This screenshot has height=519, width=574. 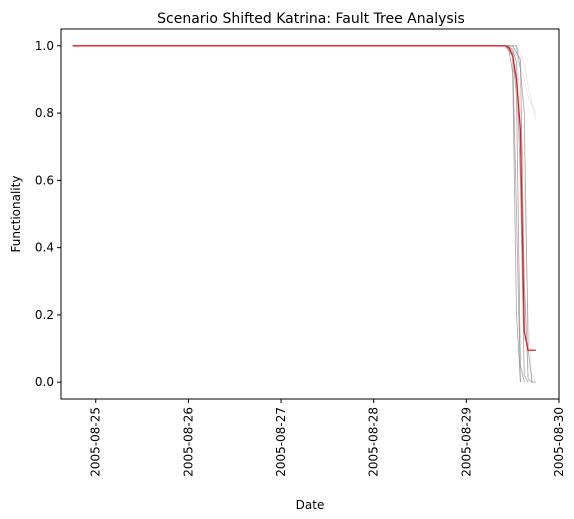 I want to click on x-tick-label: 2005-08-27, so click(x=281, y=442).